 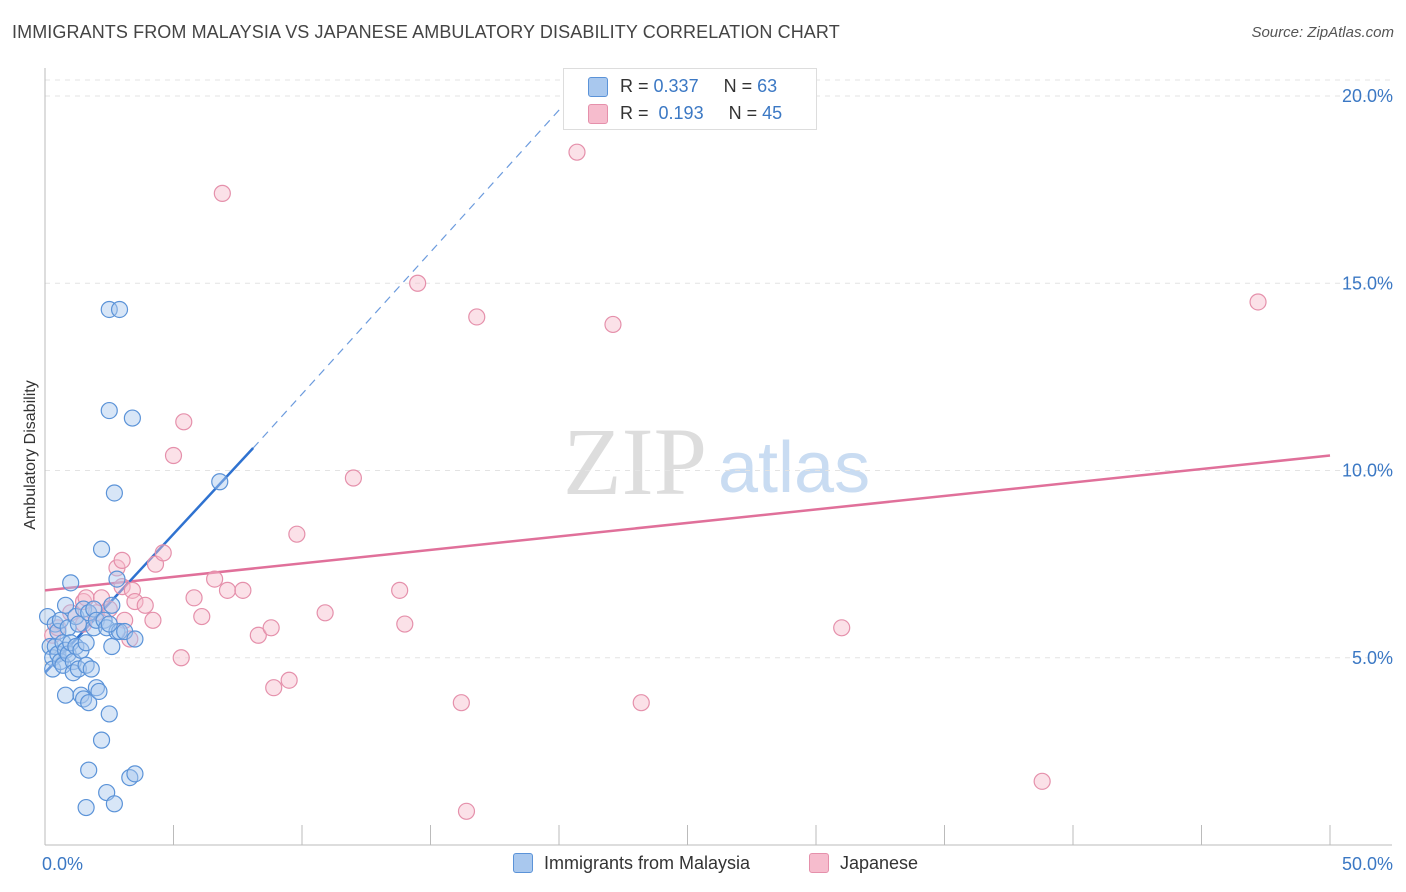 I want to click on x-tick-label: 50.0%, so click(x=1367, y=864).